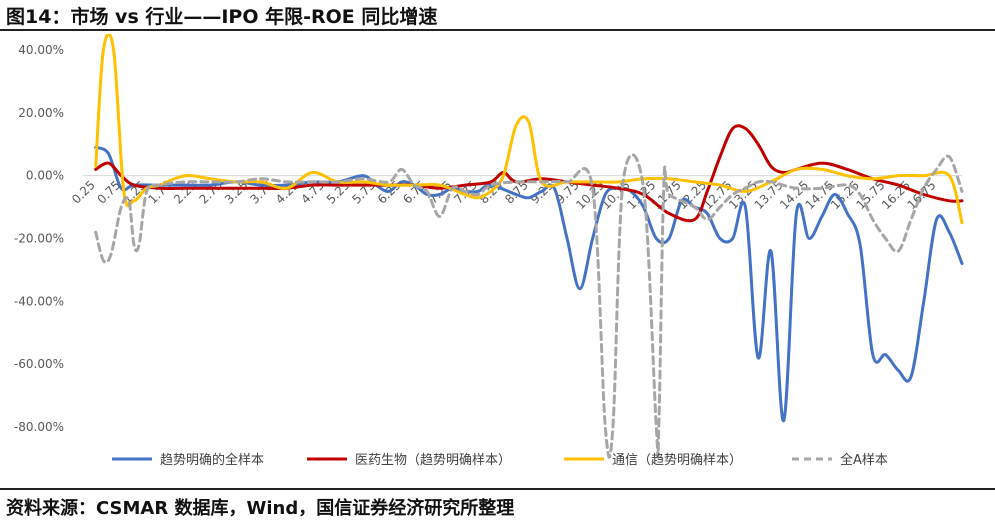 The image size is (995, 524). I want to click on y-tick-label: 20.00%, so click(41, 113).